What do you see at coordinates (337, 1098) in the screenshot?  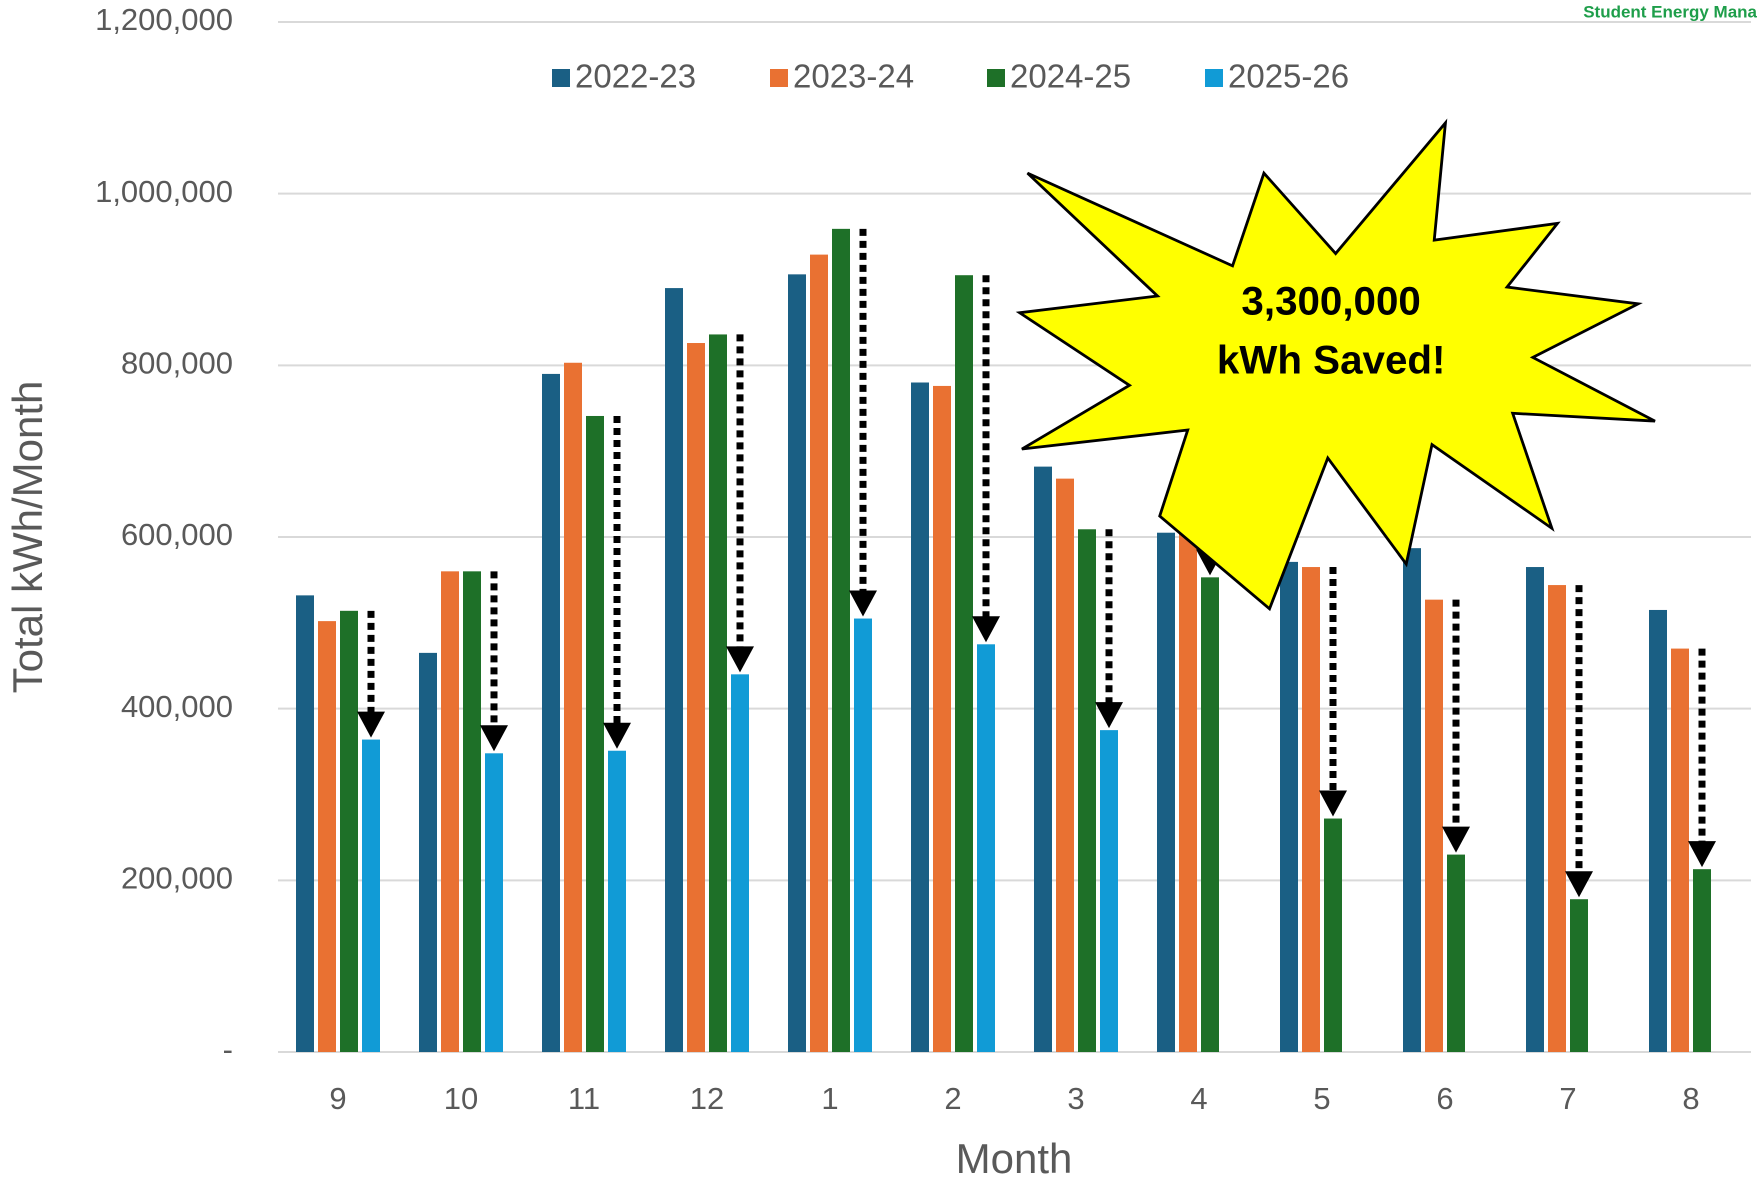 I see `x-tick-label: 9` at bounding box center [337, 1098].